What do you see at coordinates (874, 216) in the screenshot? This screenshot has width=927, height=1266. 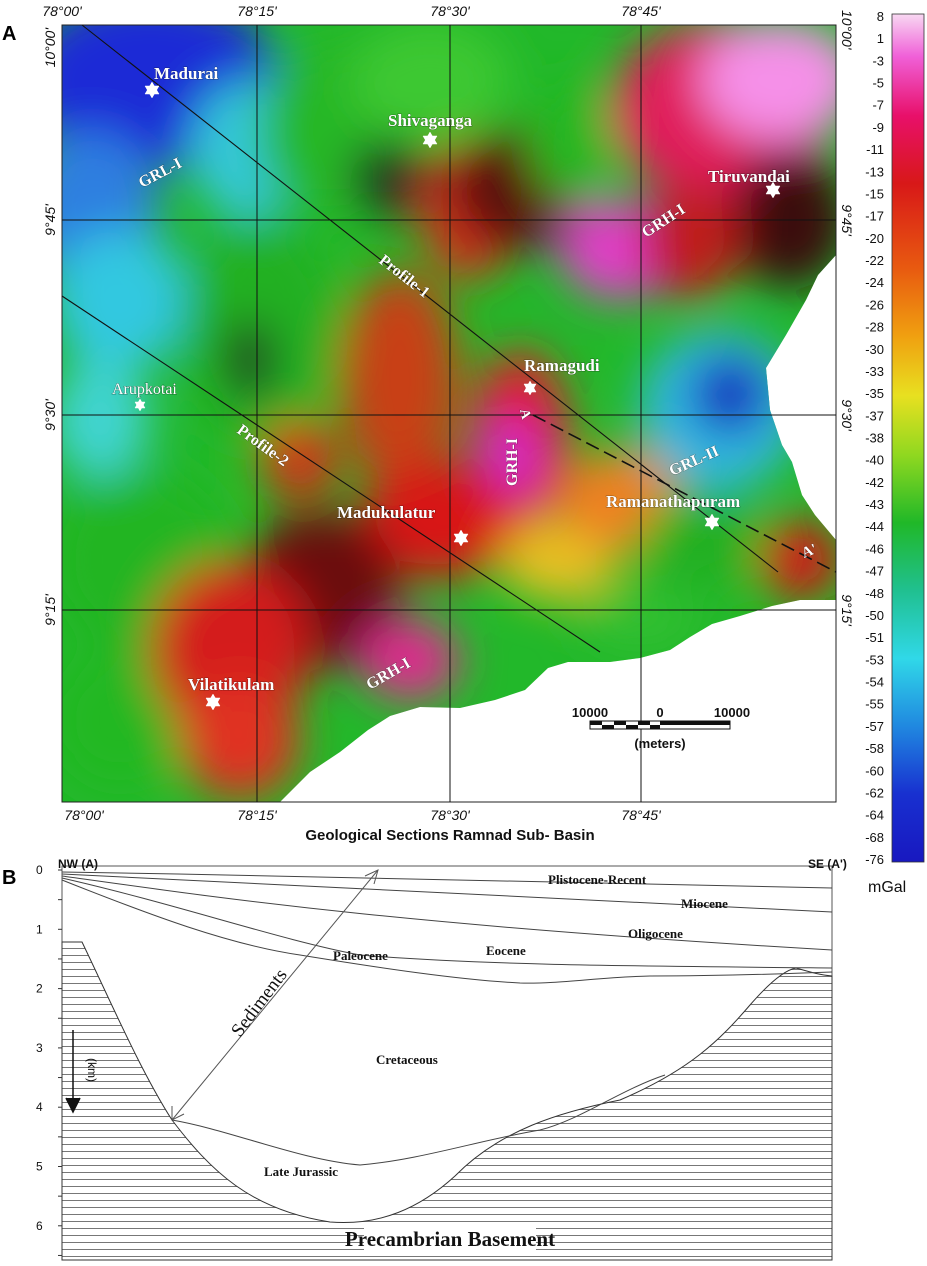 I see `colorbar-tick-label: -17` at bounding box center [874, 216].